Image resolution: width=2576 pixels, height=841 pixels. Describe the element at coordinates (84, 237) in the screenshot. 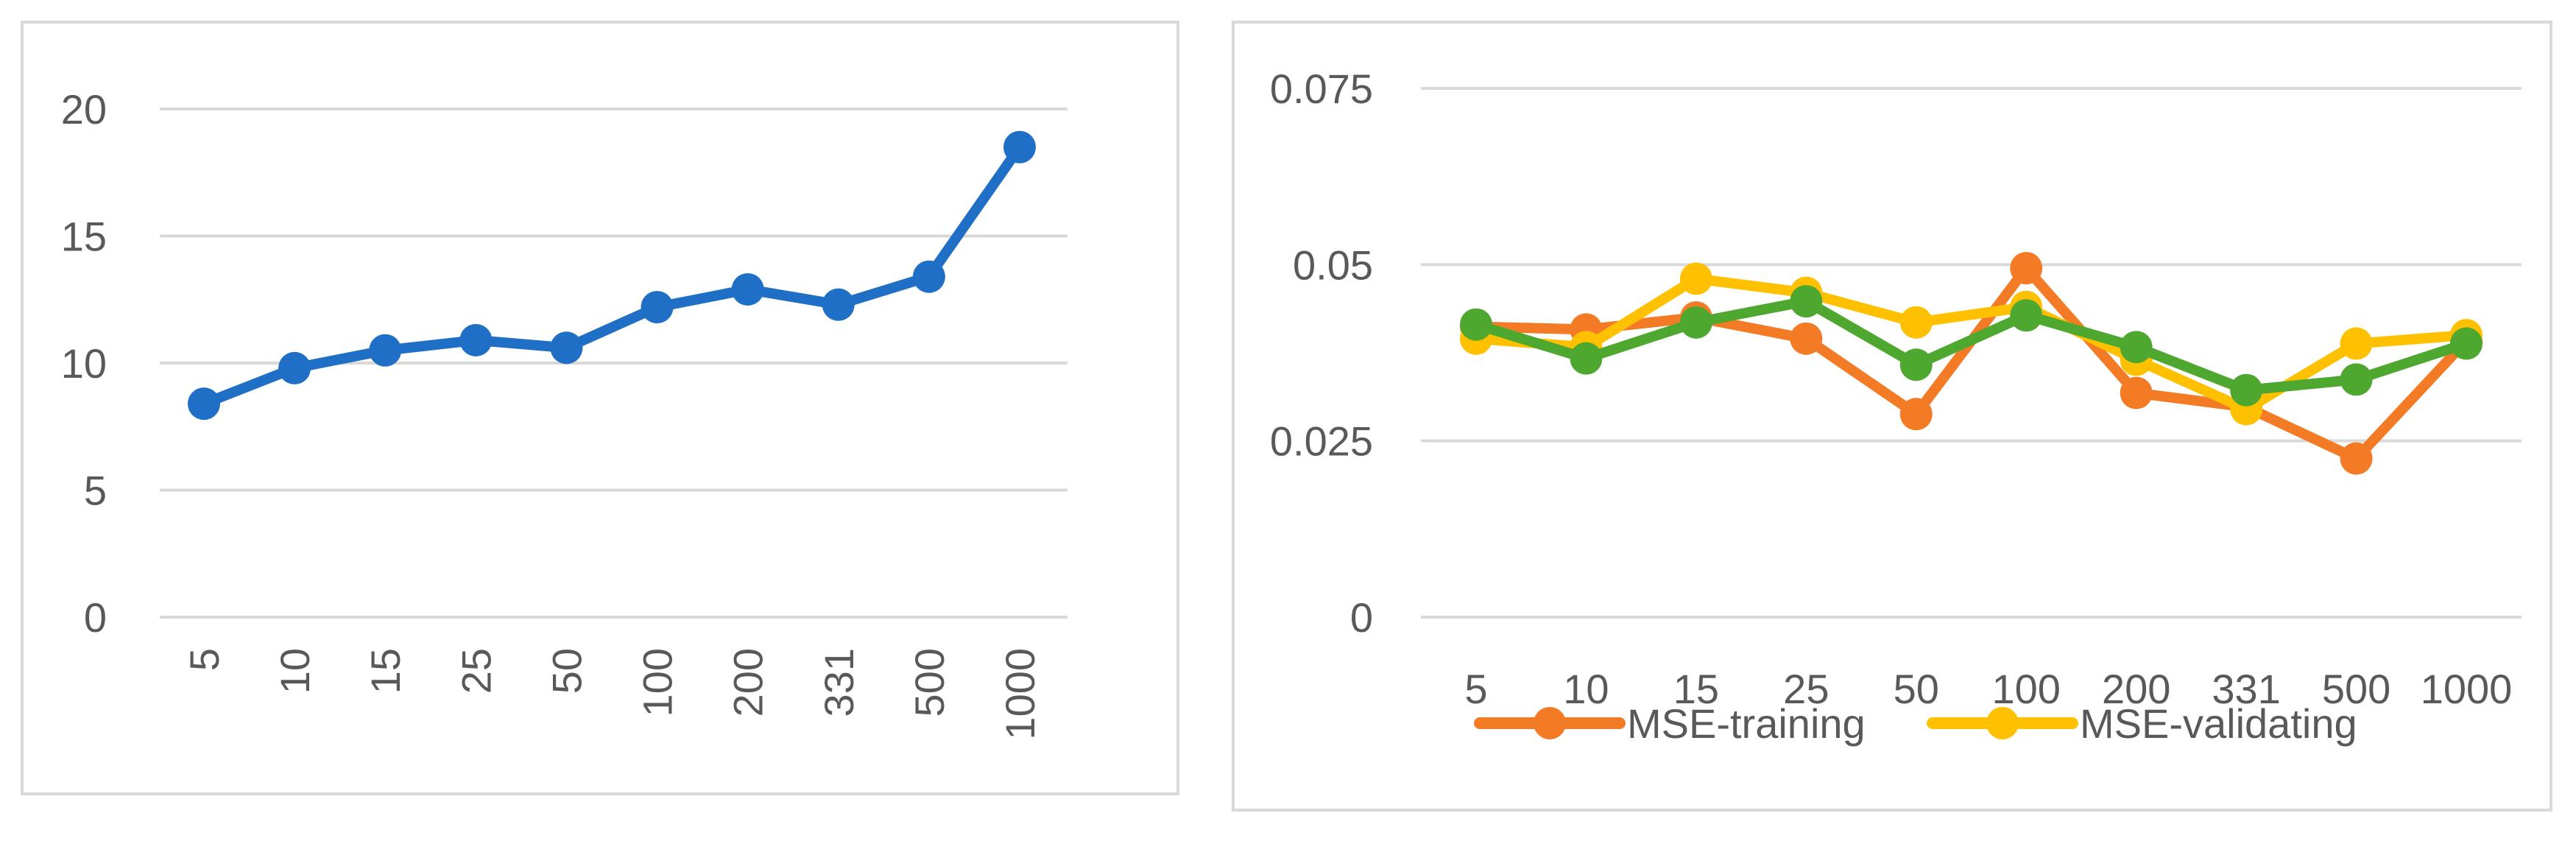

I see `y-tick-label: 15` at that location.